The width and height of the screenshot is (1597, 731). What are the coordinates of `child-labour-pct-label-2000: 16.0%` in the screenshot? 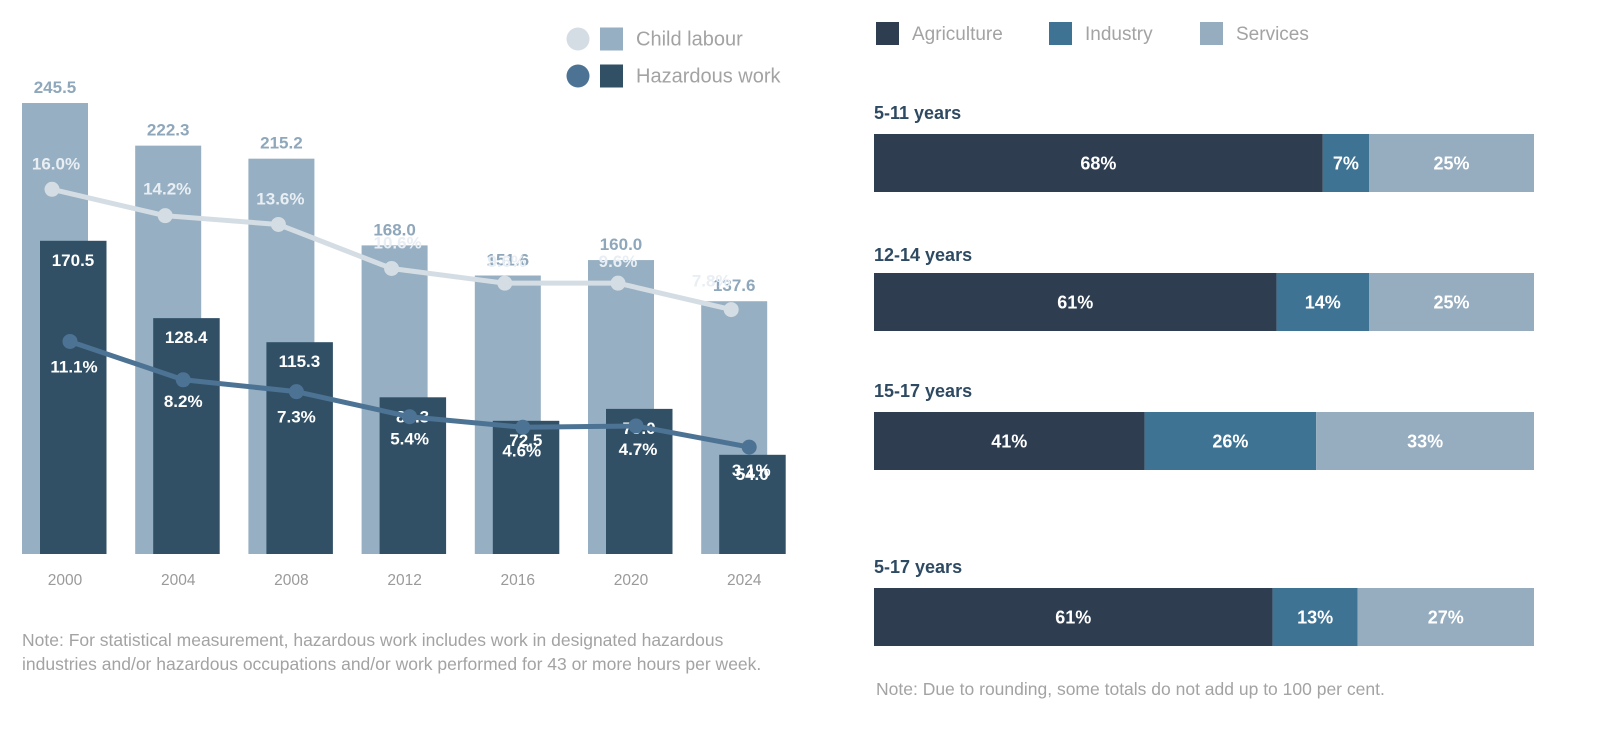 It's located at (56, 163).